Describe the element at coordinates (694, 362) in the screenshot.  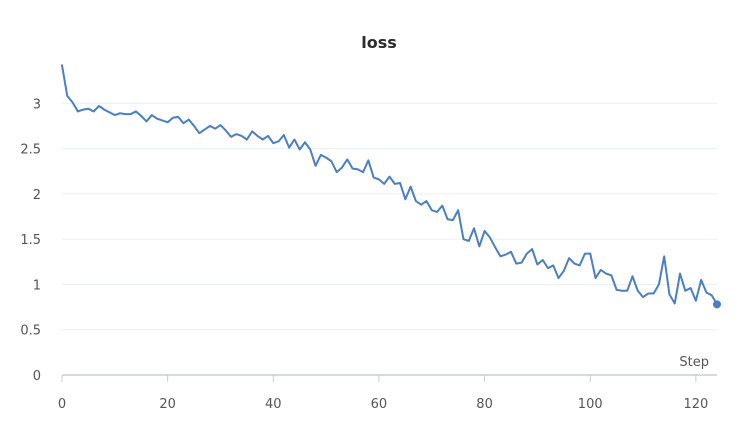
I see `x-axis-label: Step` at that location.